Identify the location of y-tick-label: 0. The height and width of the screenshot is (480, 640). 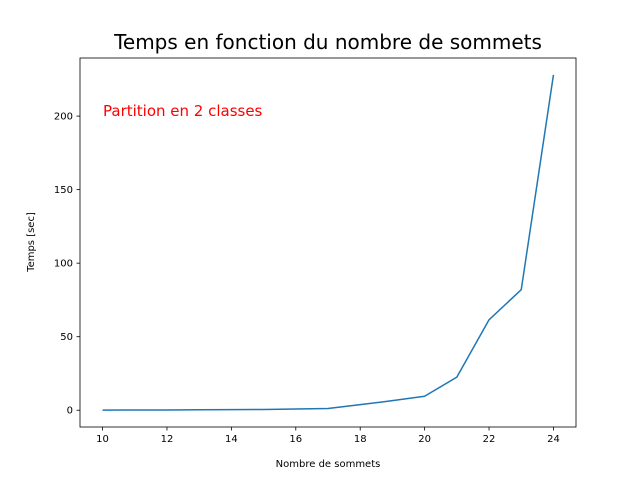
(70, 411).